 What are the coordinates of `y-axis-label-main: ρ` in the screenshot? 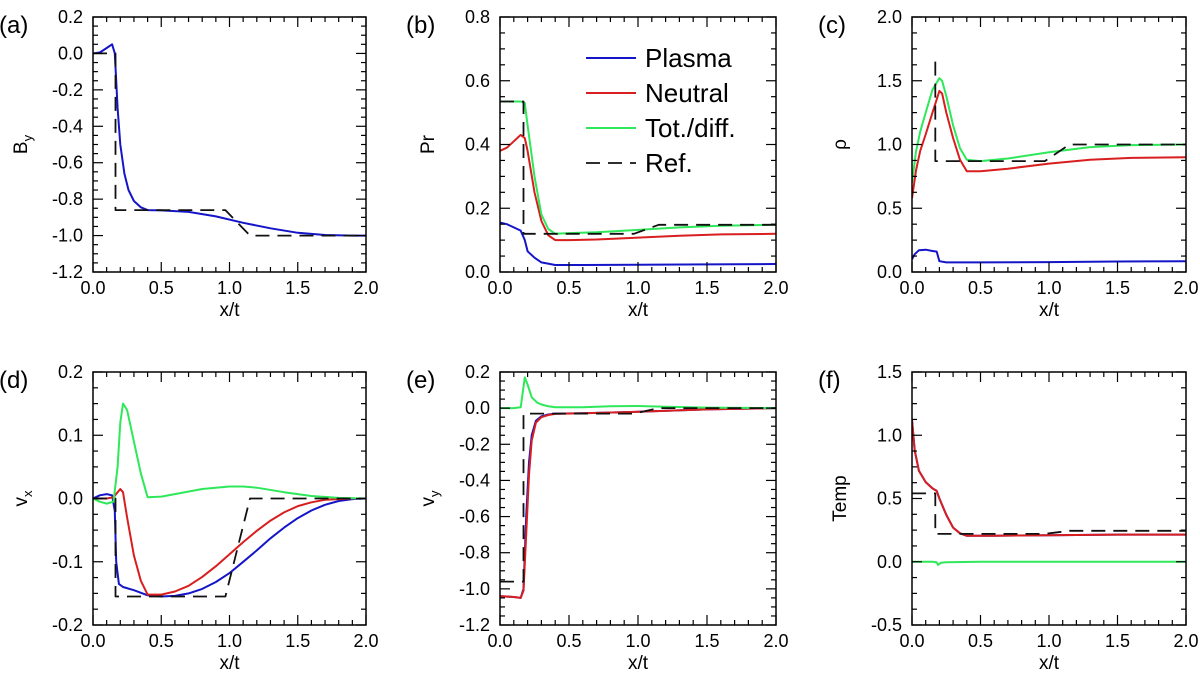 It's located at (840, 144).